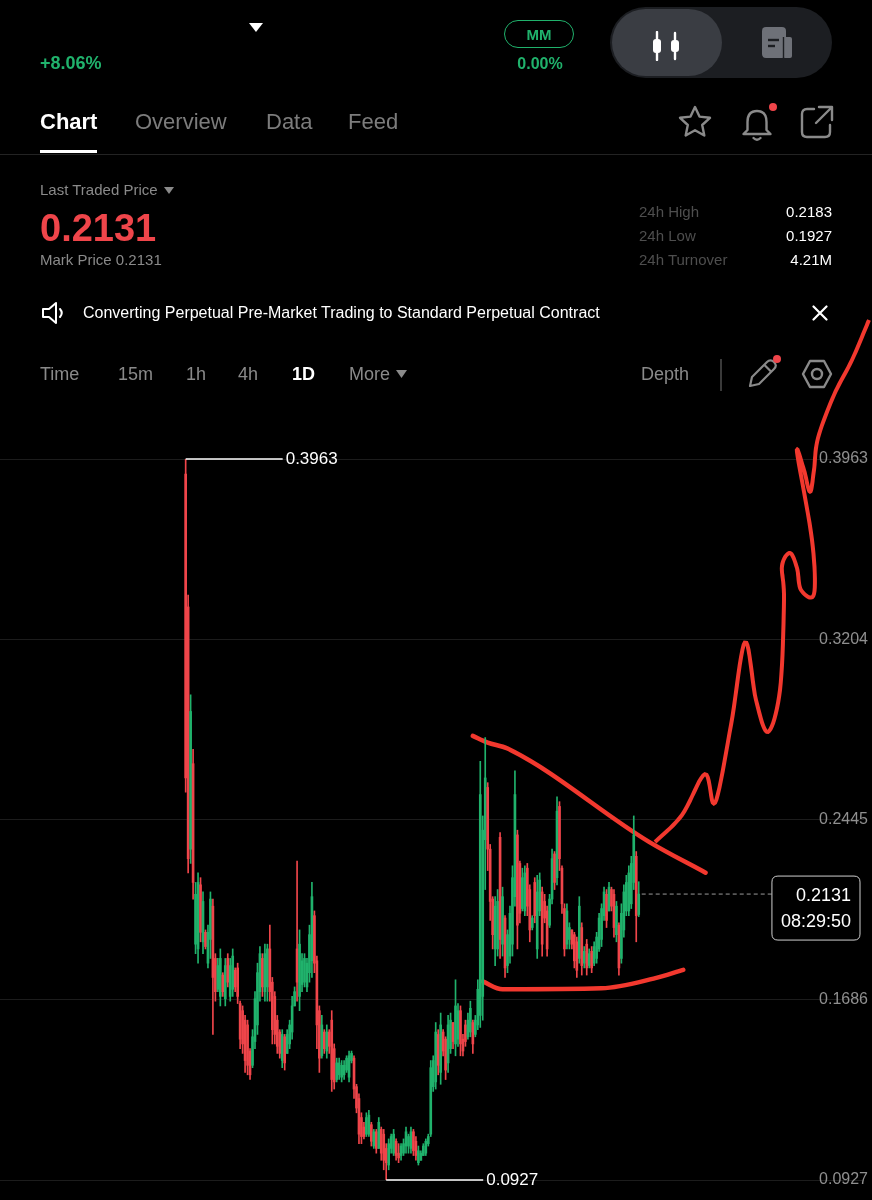  What do you see at coordinates (844, 638) in the screenshot?
I see `y-tick-label: 0.3204` at bounding box center [844, 638].